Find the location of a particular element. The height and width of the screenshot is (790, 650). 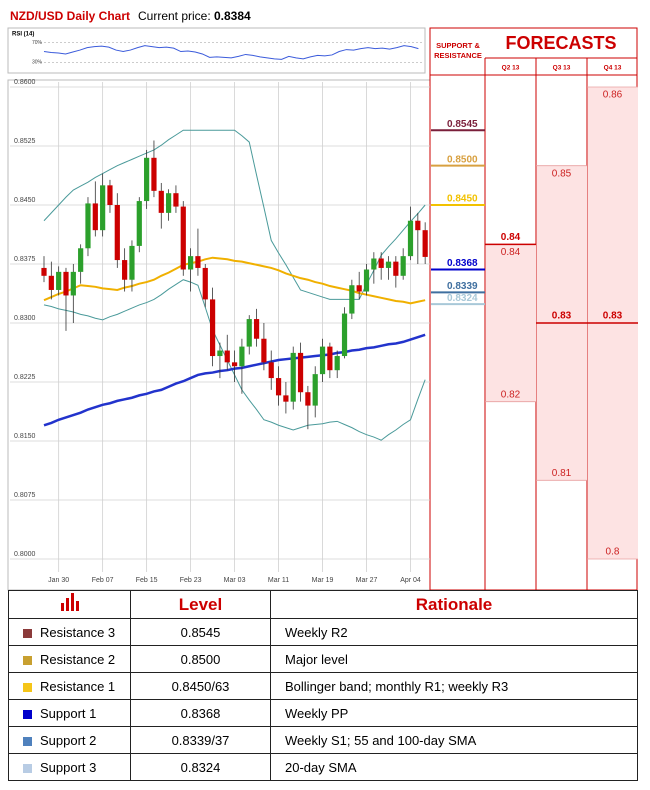

level-label: 0.8324 is located at coordinates (462, 298).